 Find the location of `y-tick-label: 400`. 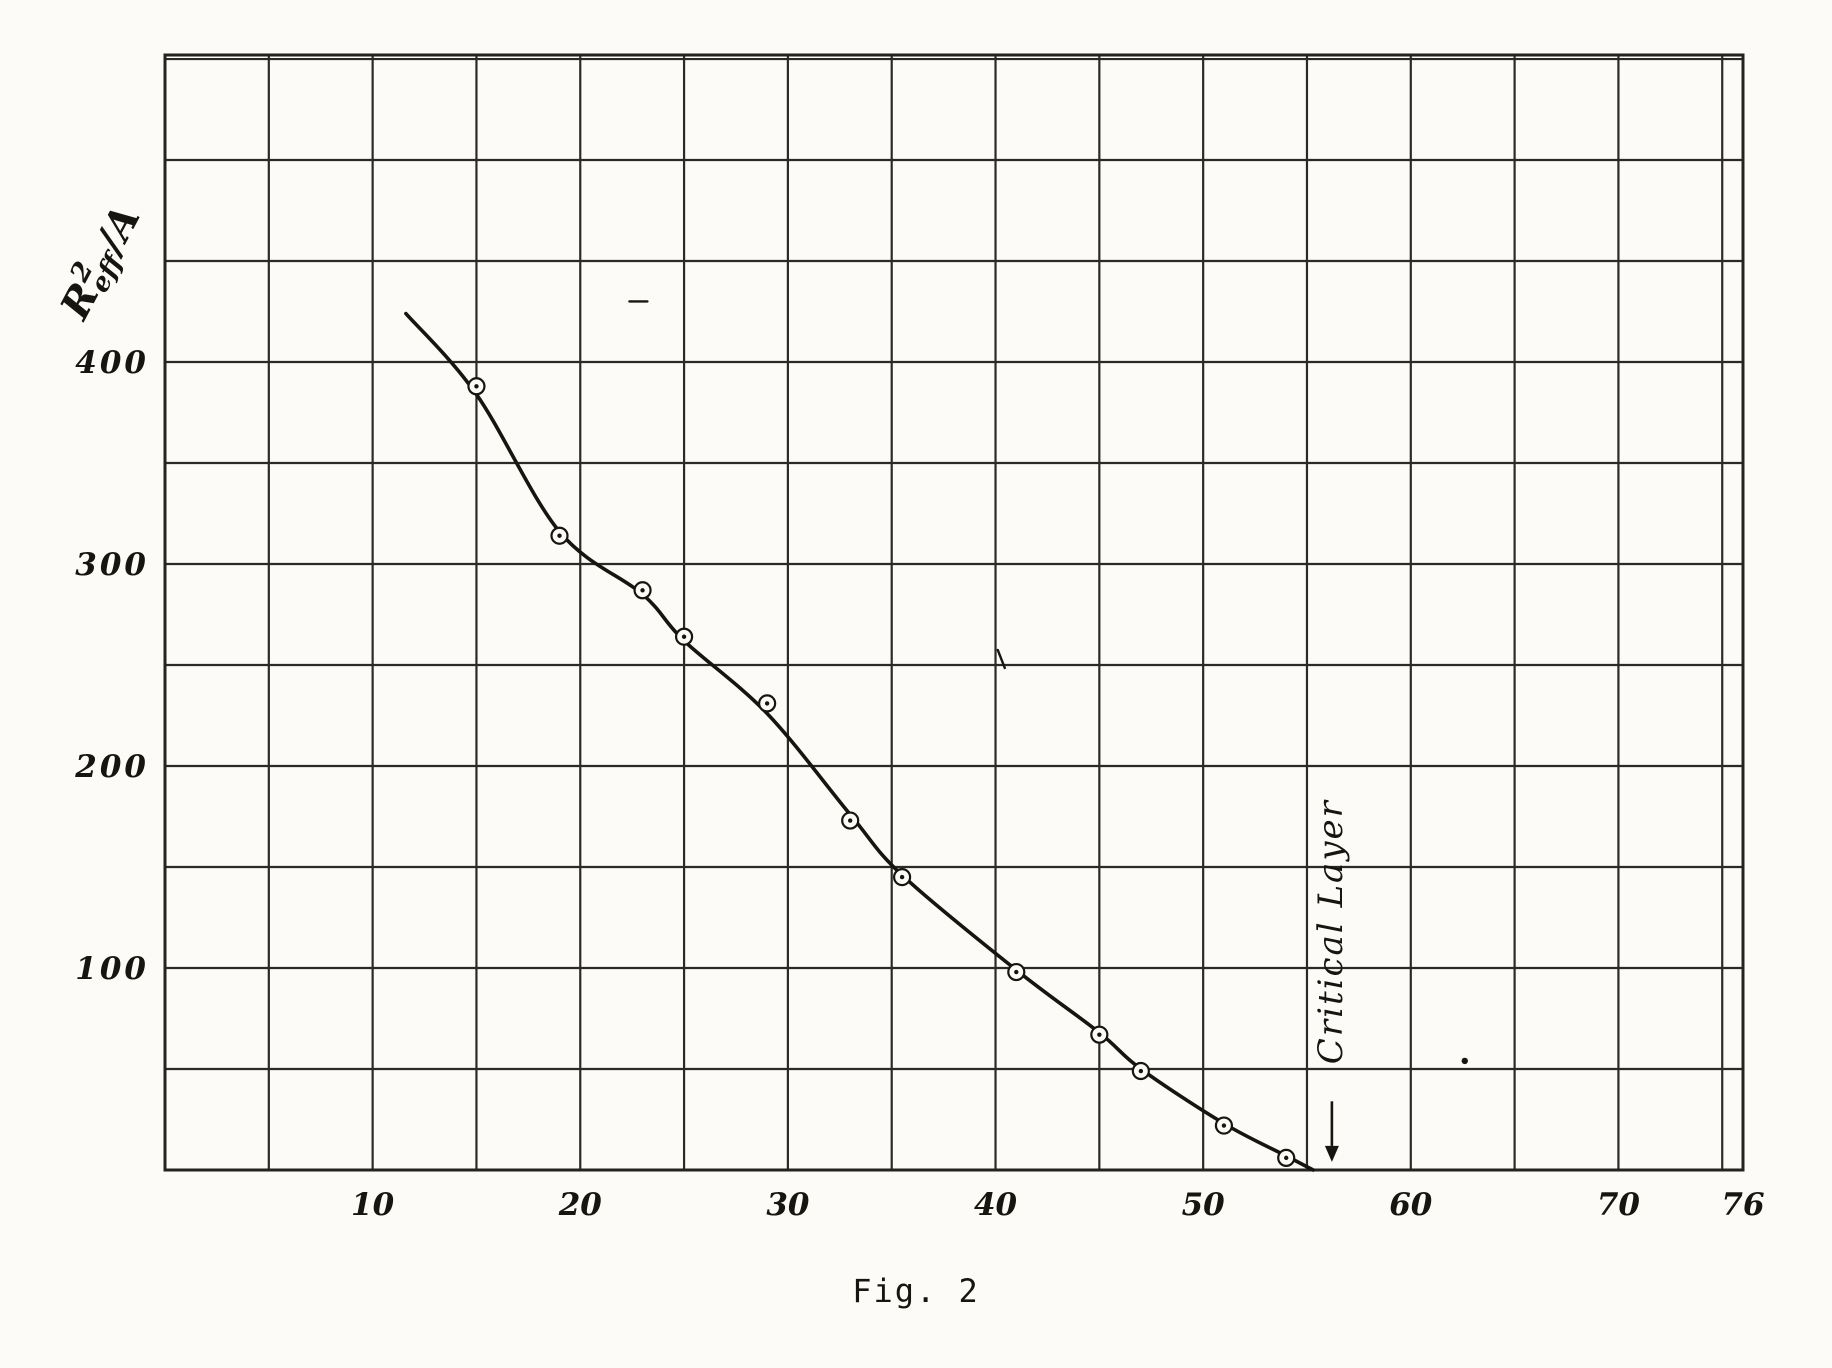

y-tick-label: 400 is located at coordinates (112, 363).